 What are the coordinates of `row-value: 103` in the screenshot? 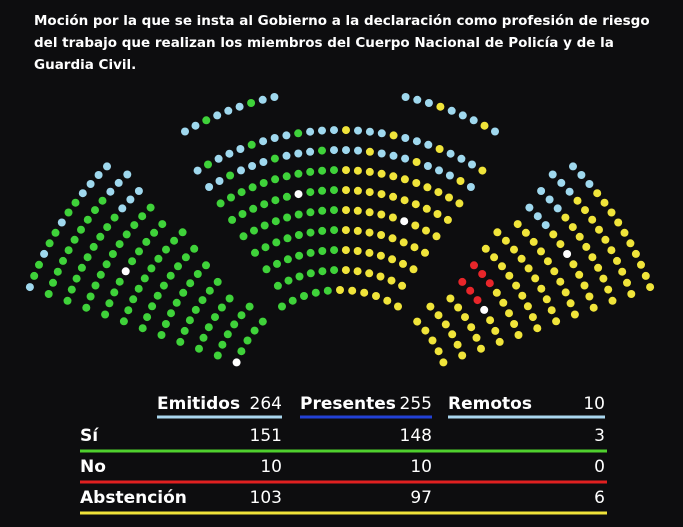 It's located at (266, 498).